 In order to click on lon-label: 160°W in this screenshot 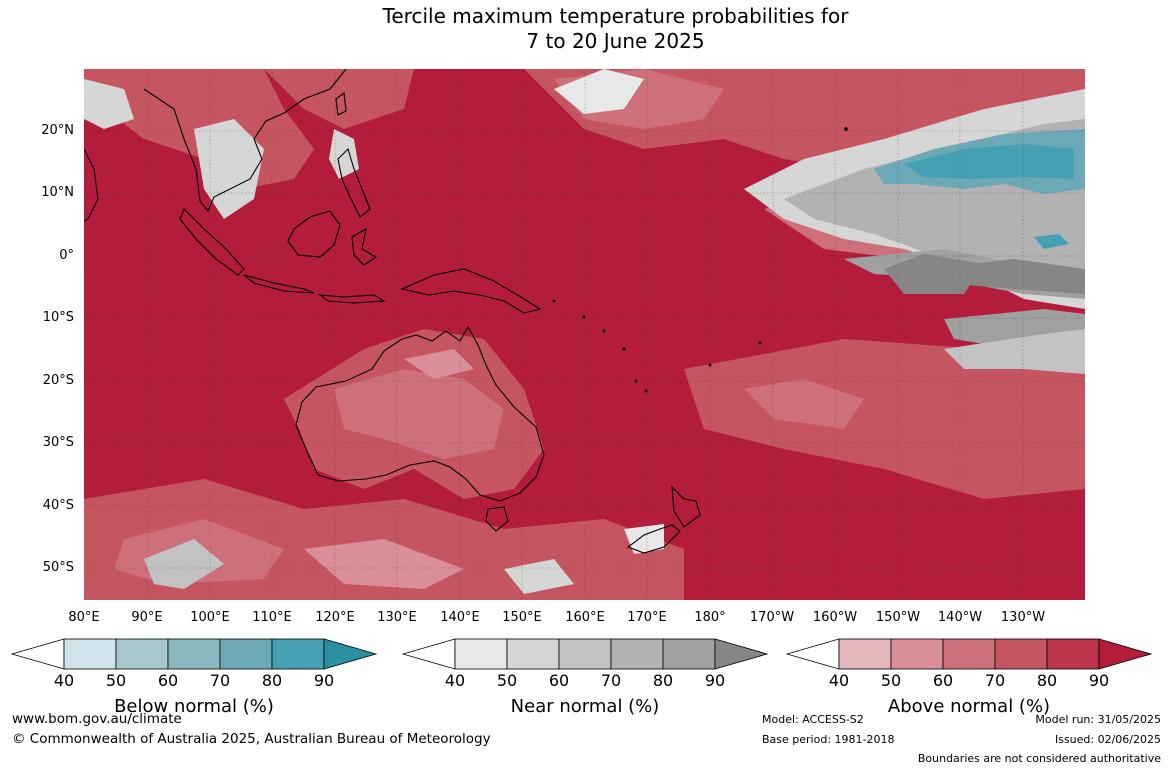, I will do `click(835, 617)`.